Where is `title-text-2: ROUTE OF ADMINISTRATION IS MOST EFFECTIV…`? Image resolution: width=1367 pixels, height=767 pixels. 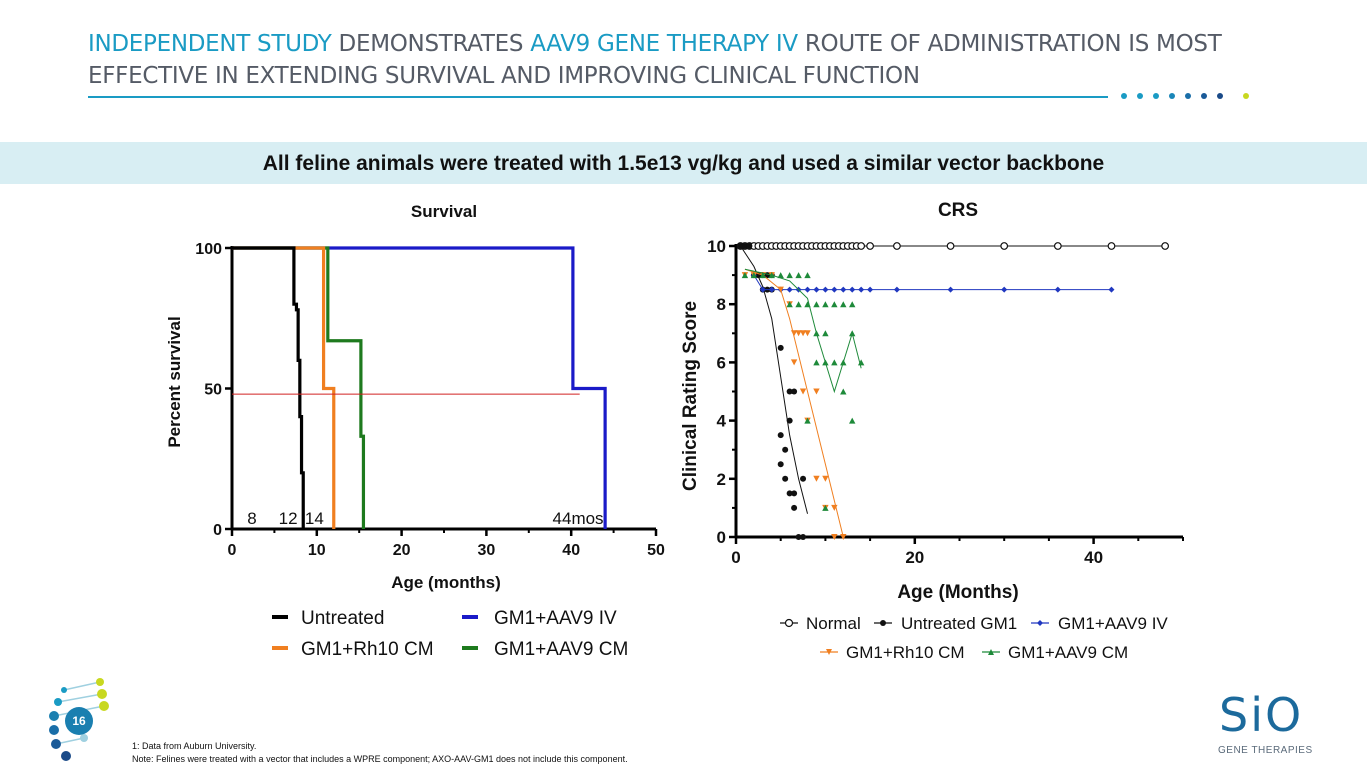
title-text-2: ROUTE OF ADMINISTRATION IS MOST EFFECTIV… is located at coordinates (655, 60).